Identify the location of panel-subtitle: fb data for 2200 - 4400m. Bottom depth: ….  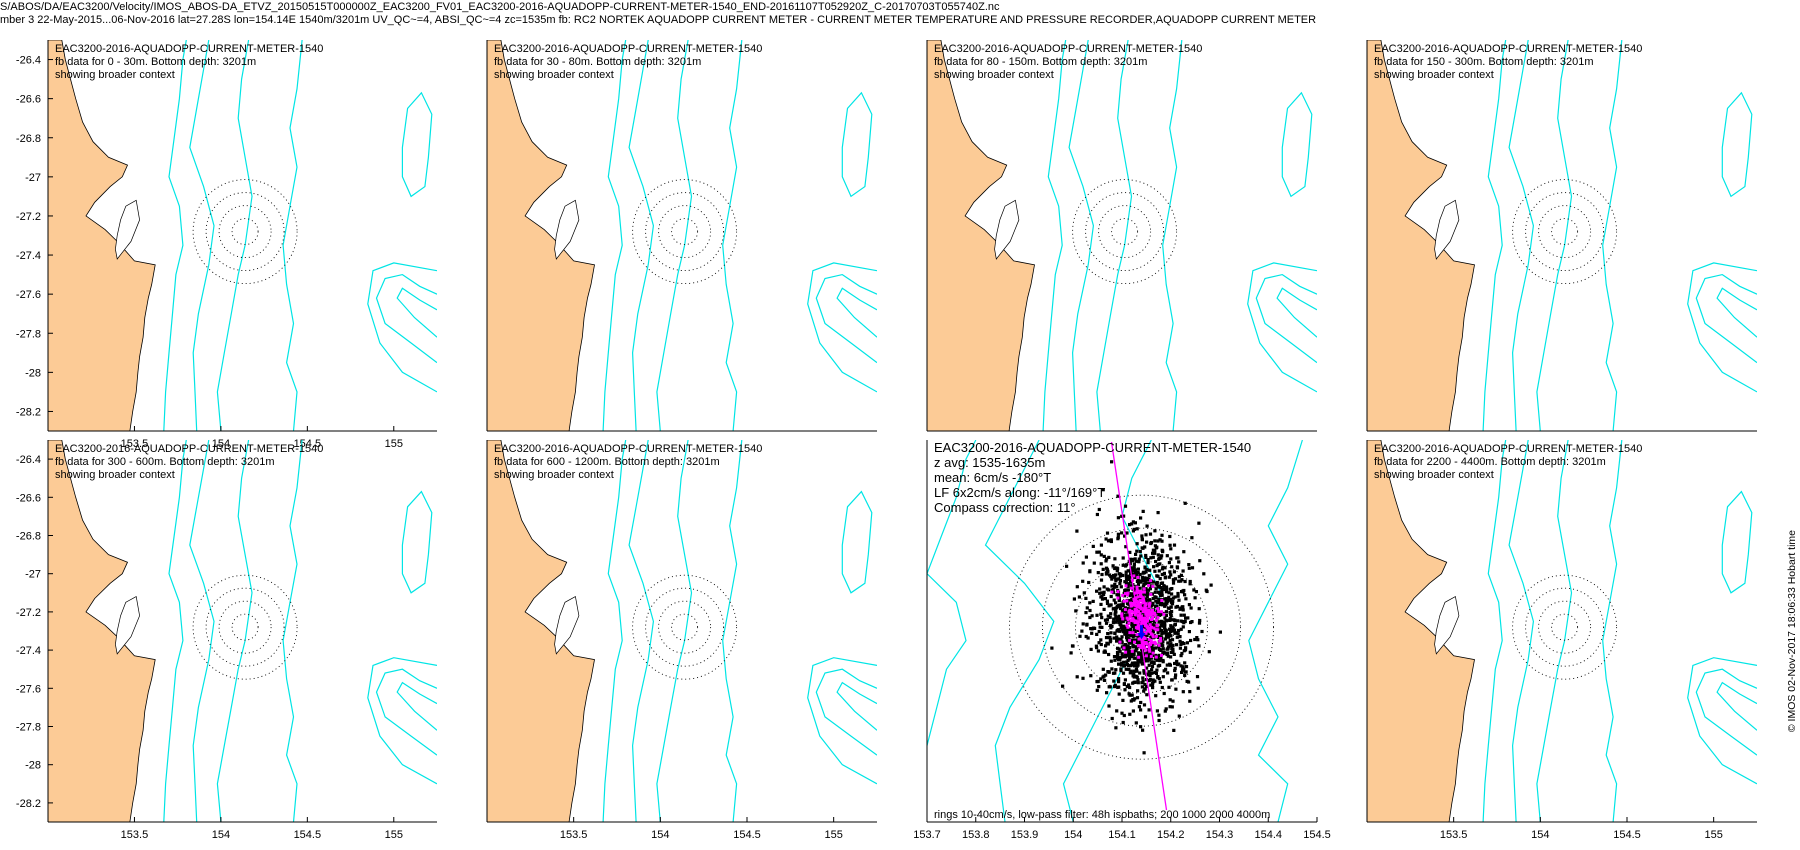
(1490, 462).